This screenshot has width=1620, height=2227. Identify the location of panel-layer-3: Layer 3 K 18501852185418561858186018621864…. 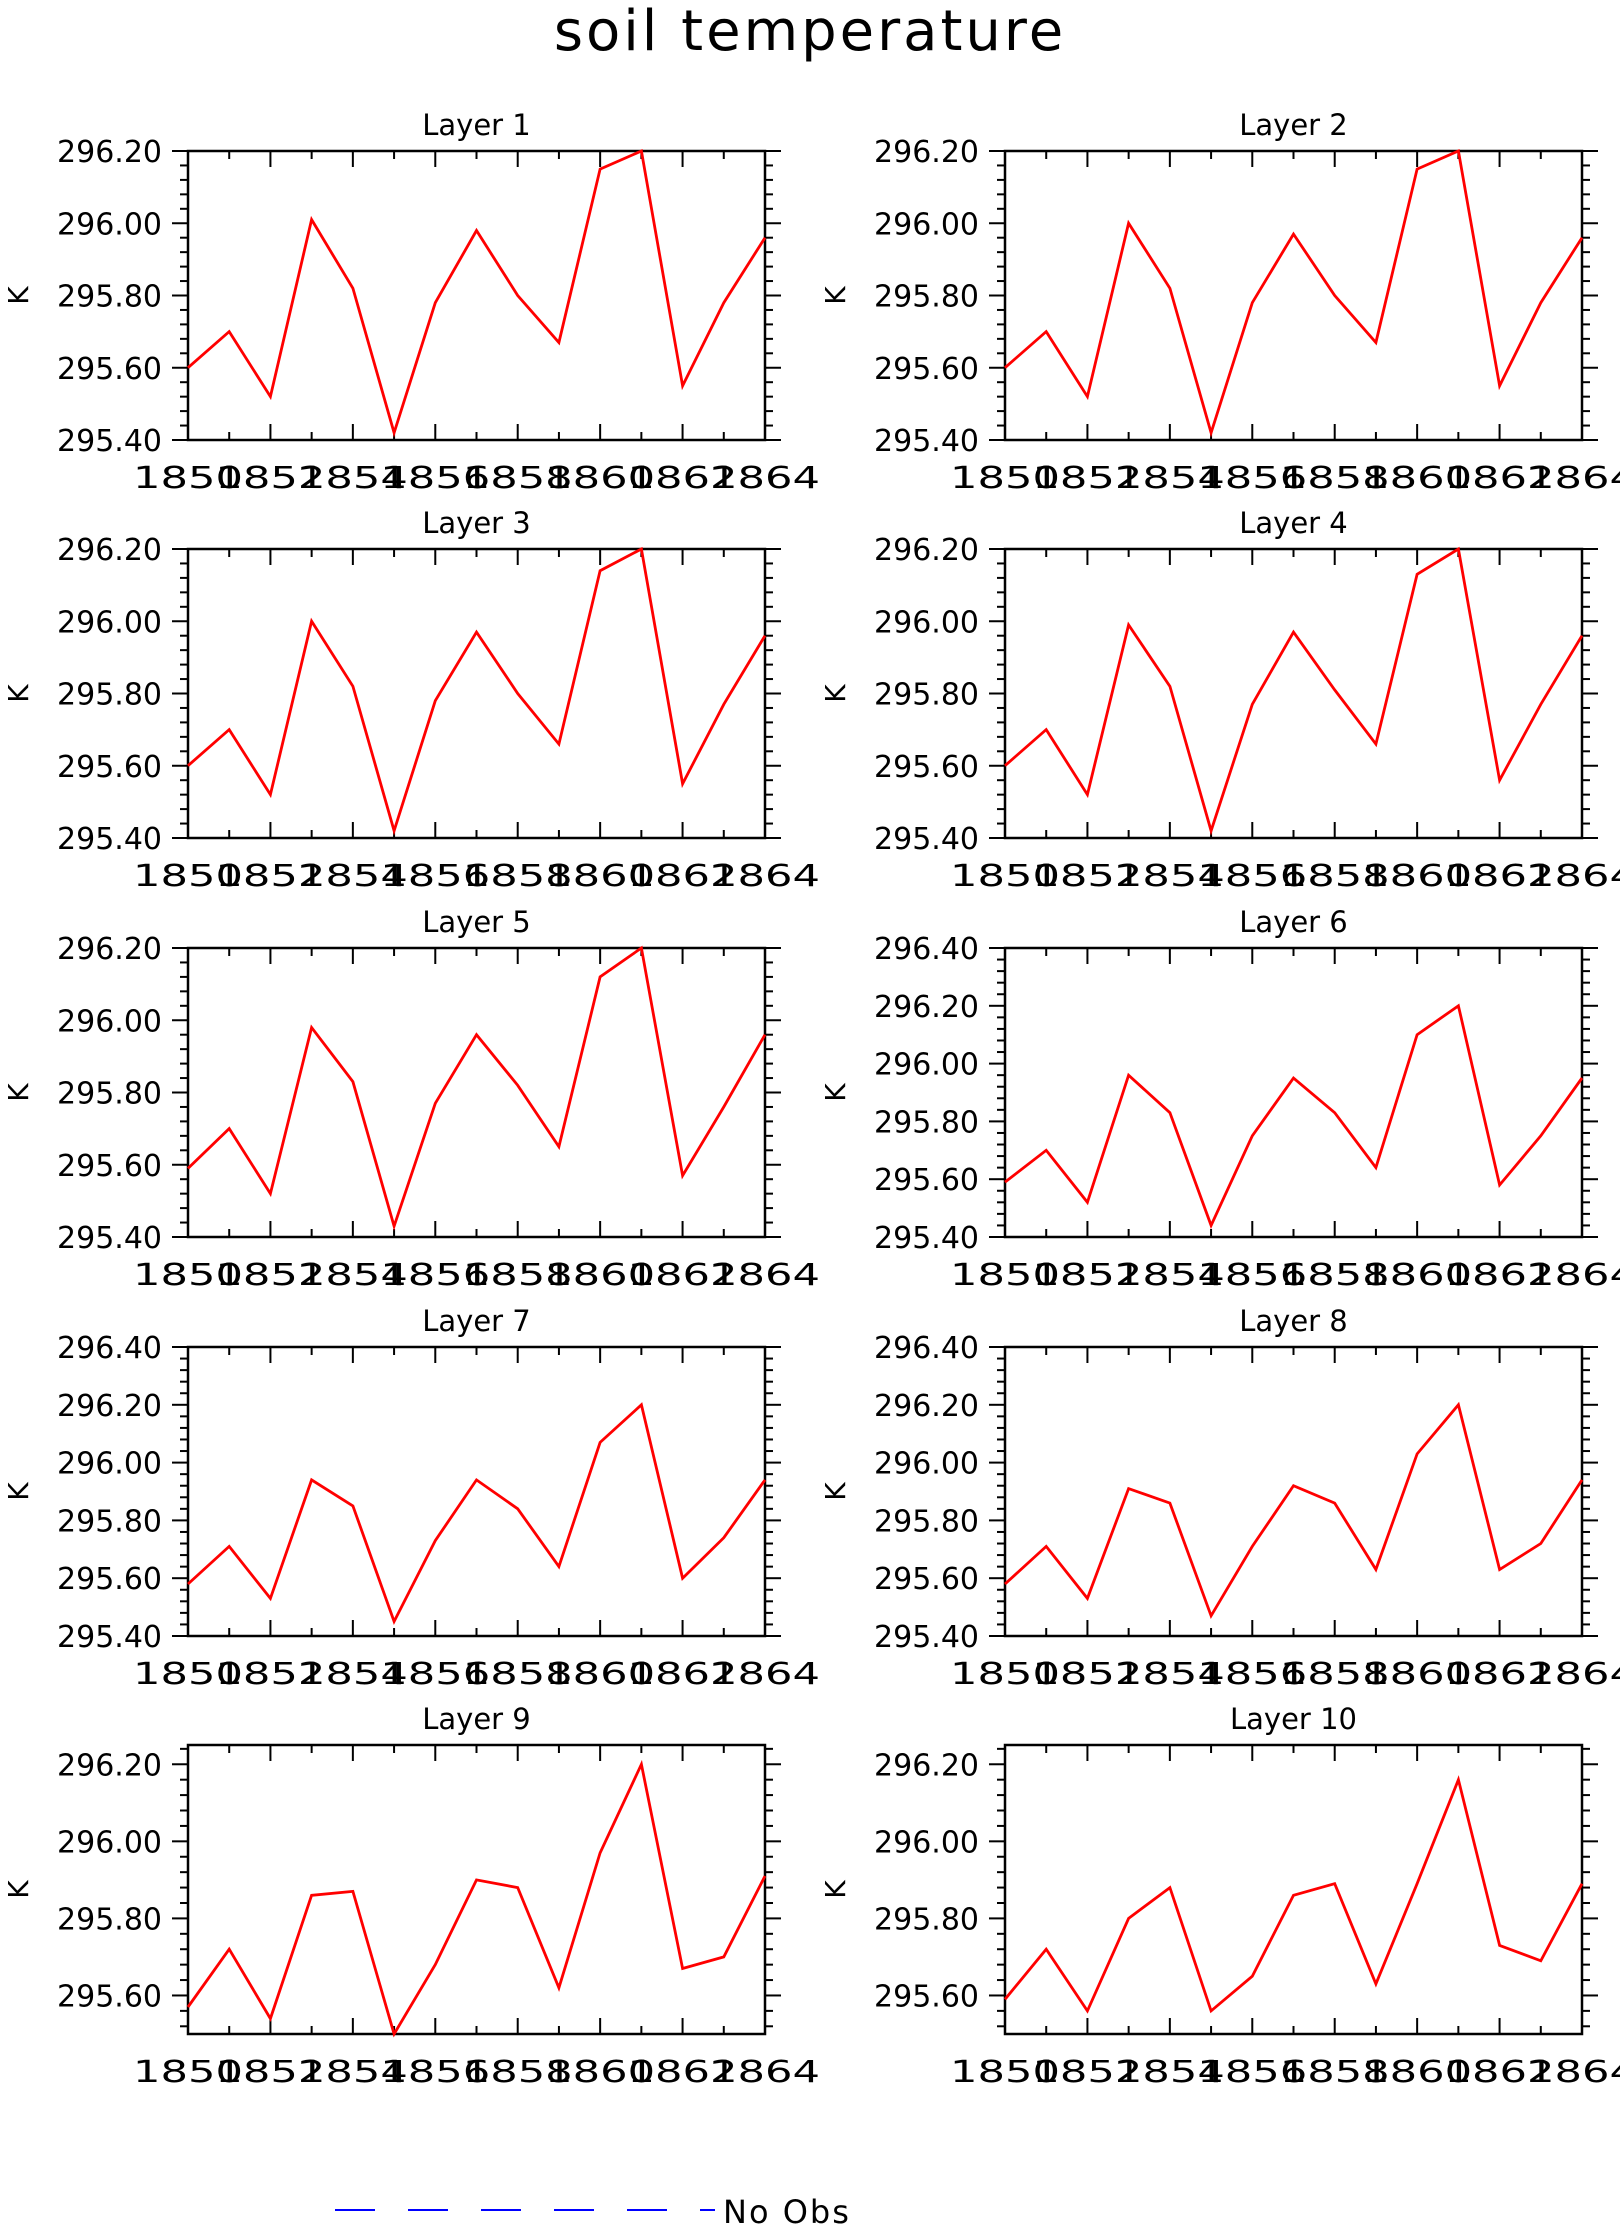
(411, 700).